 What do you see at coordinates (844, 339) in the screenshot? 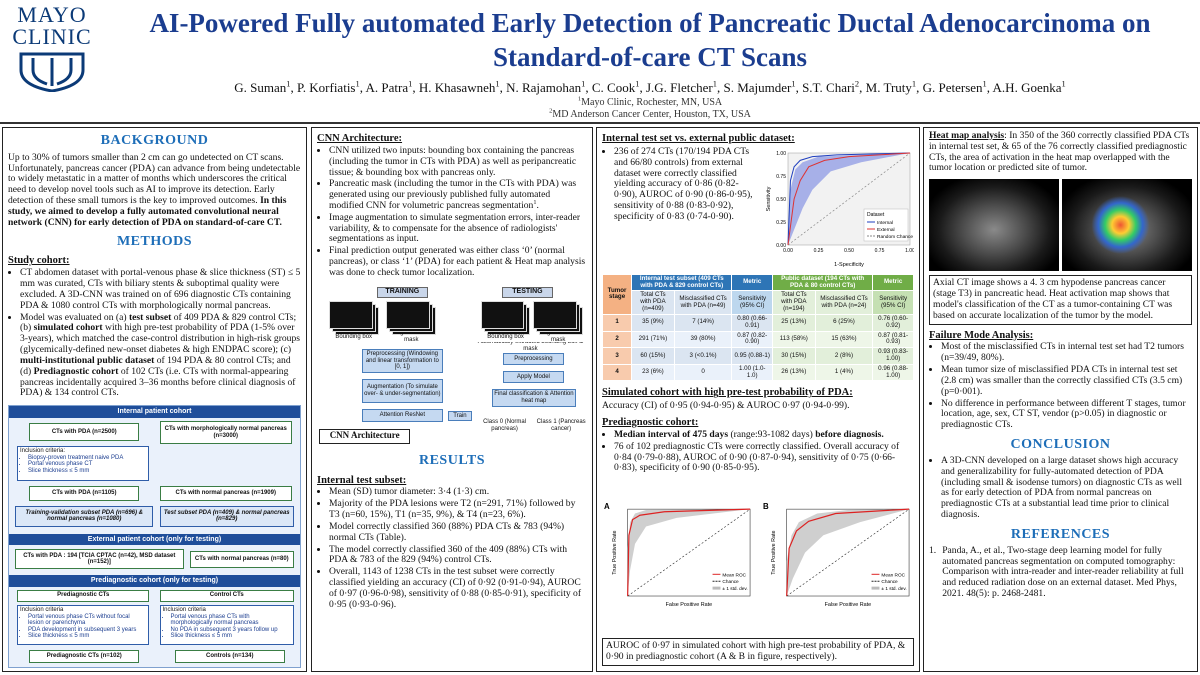
I see `table-cell: 15 (63%)` at bounding box center [844, 339].